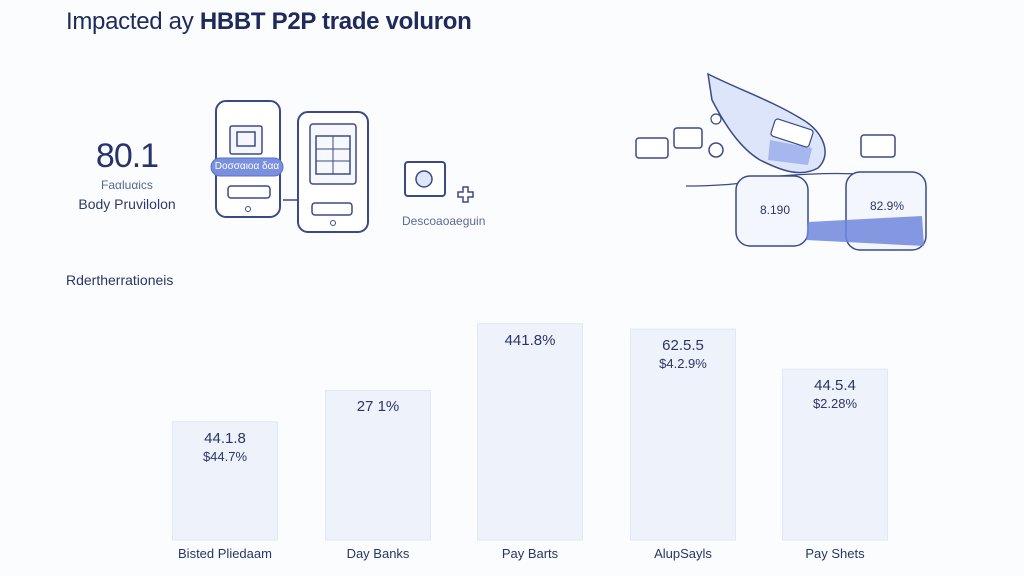 Image resolution: width=1024 pixels, height=576 pixels. I want to click on bar-sub-value: $2.28%, so click(835, 404).